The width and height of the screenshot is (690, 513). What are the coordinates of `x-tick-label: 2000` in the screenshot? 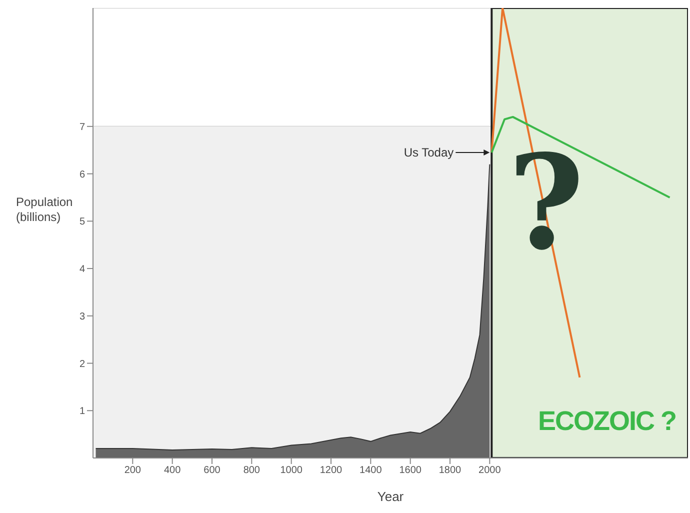 It's located at (490, 470).